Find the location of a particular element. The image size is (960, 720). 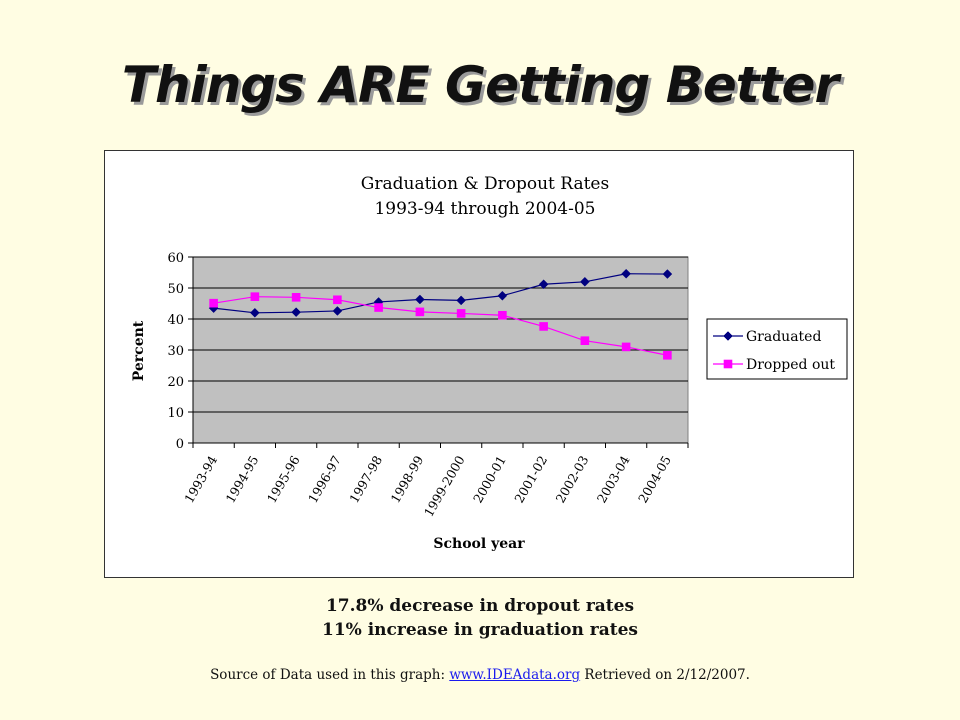

y-tick-label: 40 is located at coordinates (175, 320).